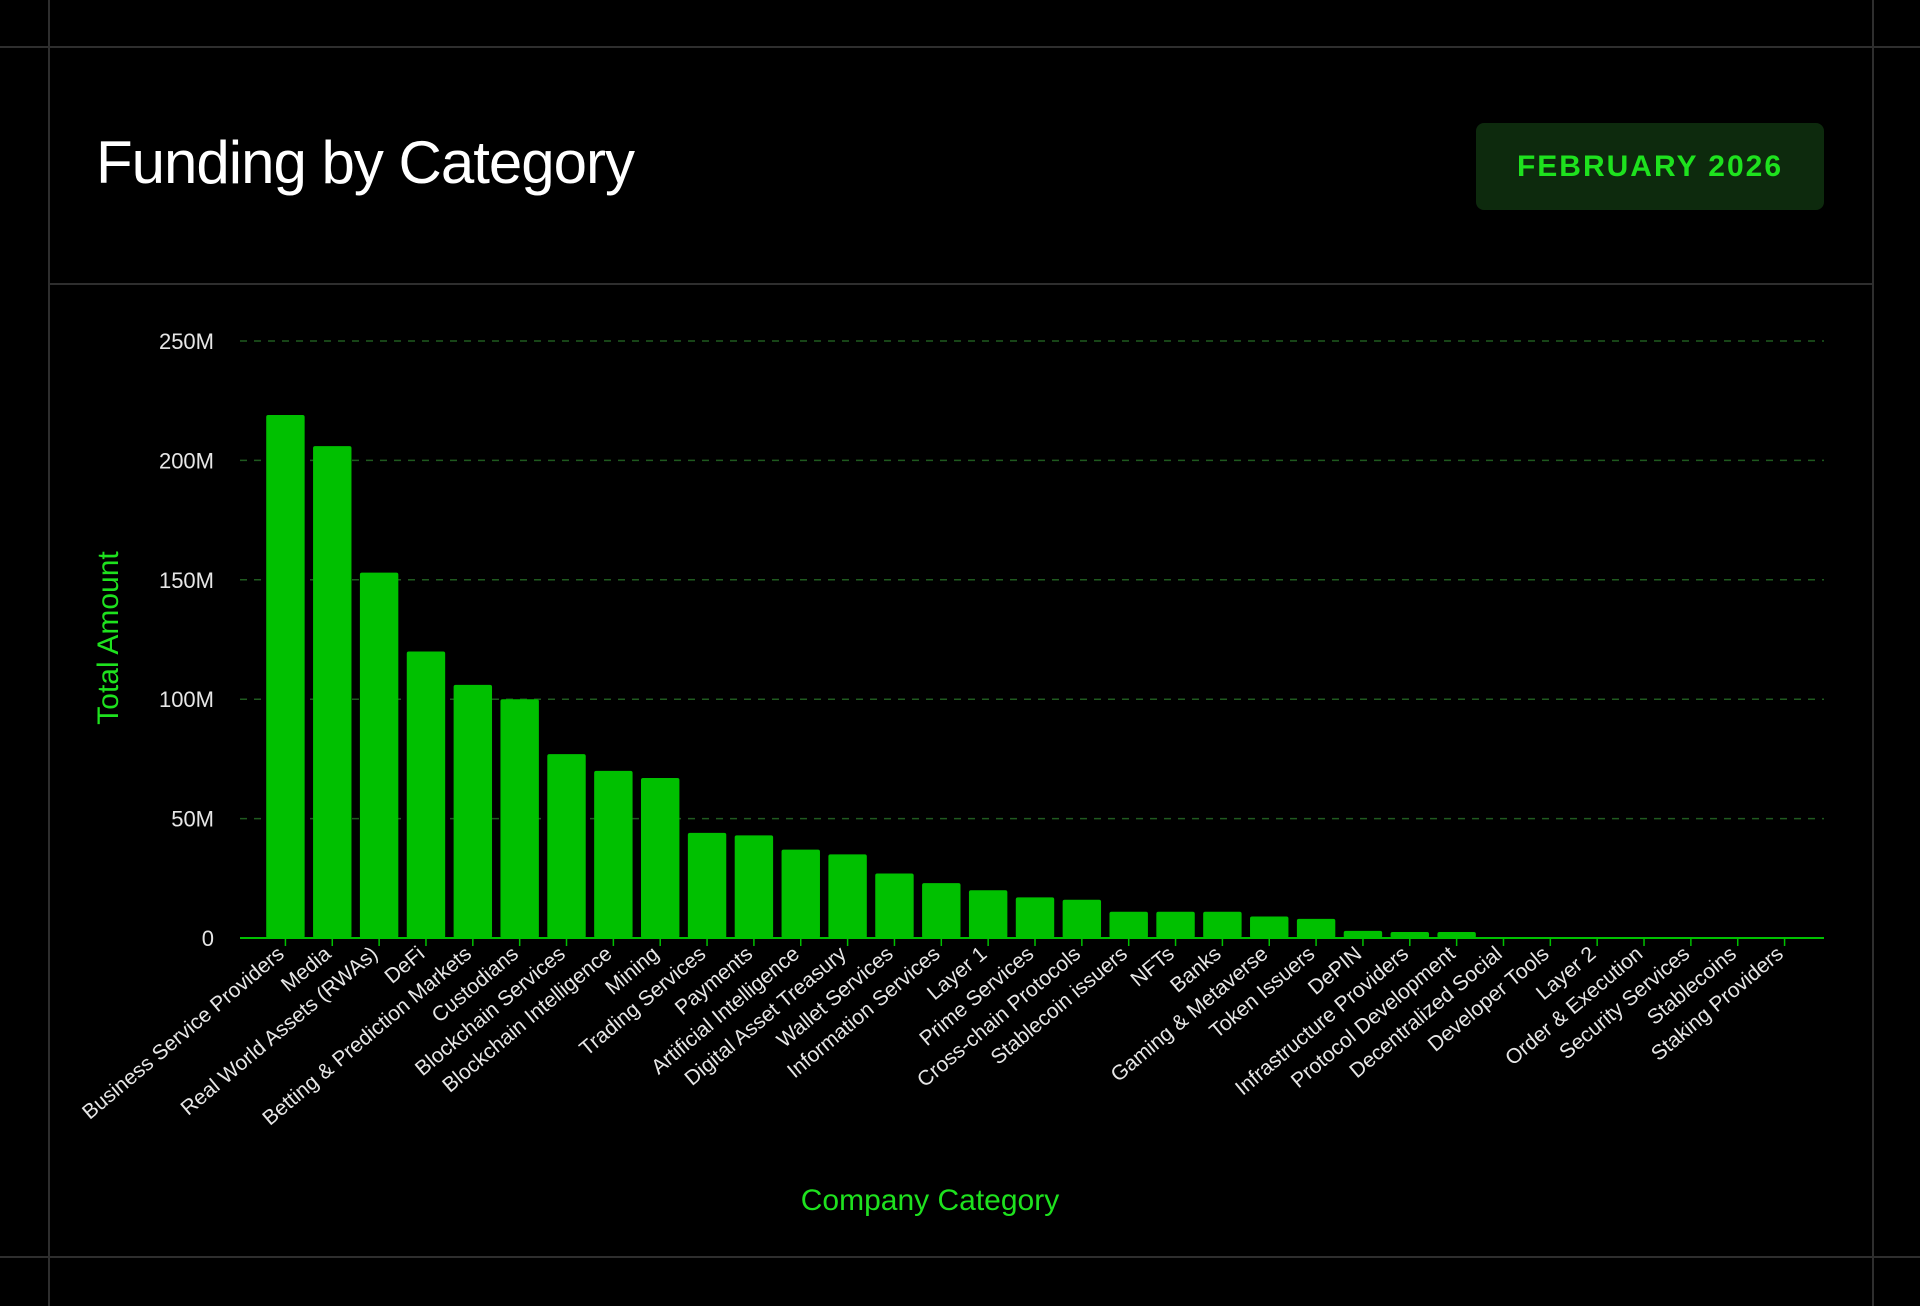 This screenshot has width=1920, height=1306. What do you see at coordinates (49, 653) in the screenshot?
I see `frame-divider-left` at bounding box center [49, 653].